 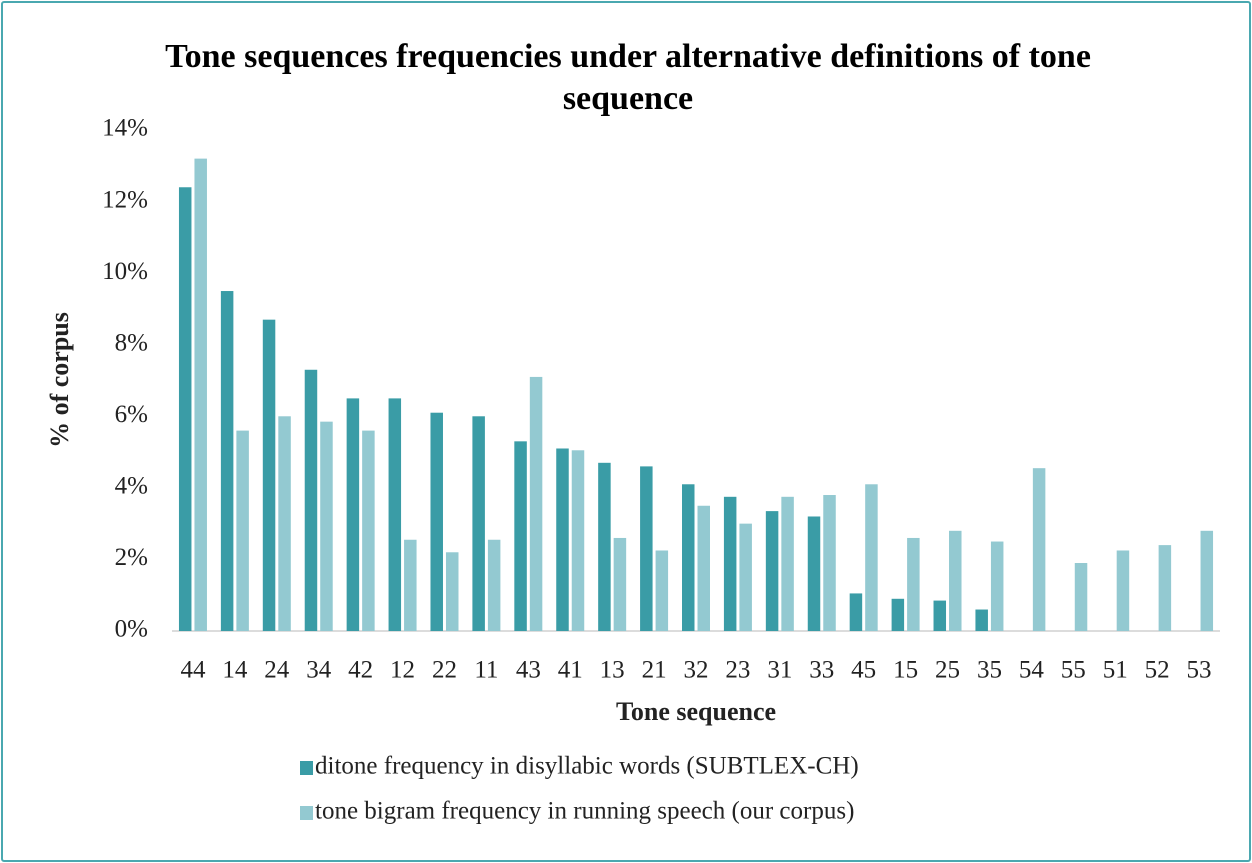 I want to click on x-tick-label: 32, so click(x=696, y=670).